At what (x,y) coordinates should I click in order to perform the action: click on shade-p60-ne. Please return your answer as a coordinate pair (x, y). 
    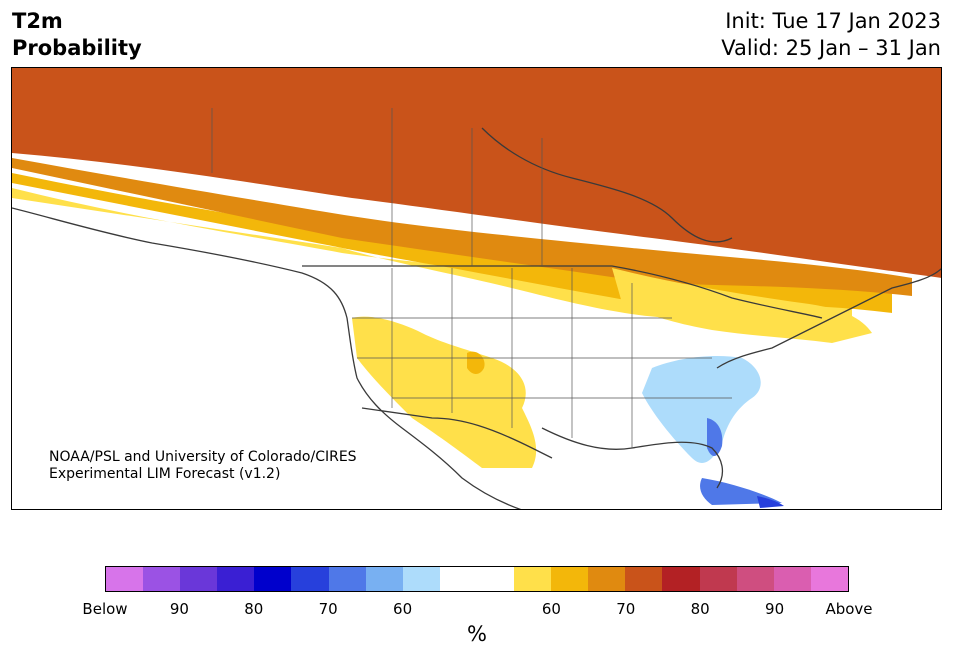
    Looking at the image, I should click on (742, 305).